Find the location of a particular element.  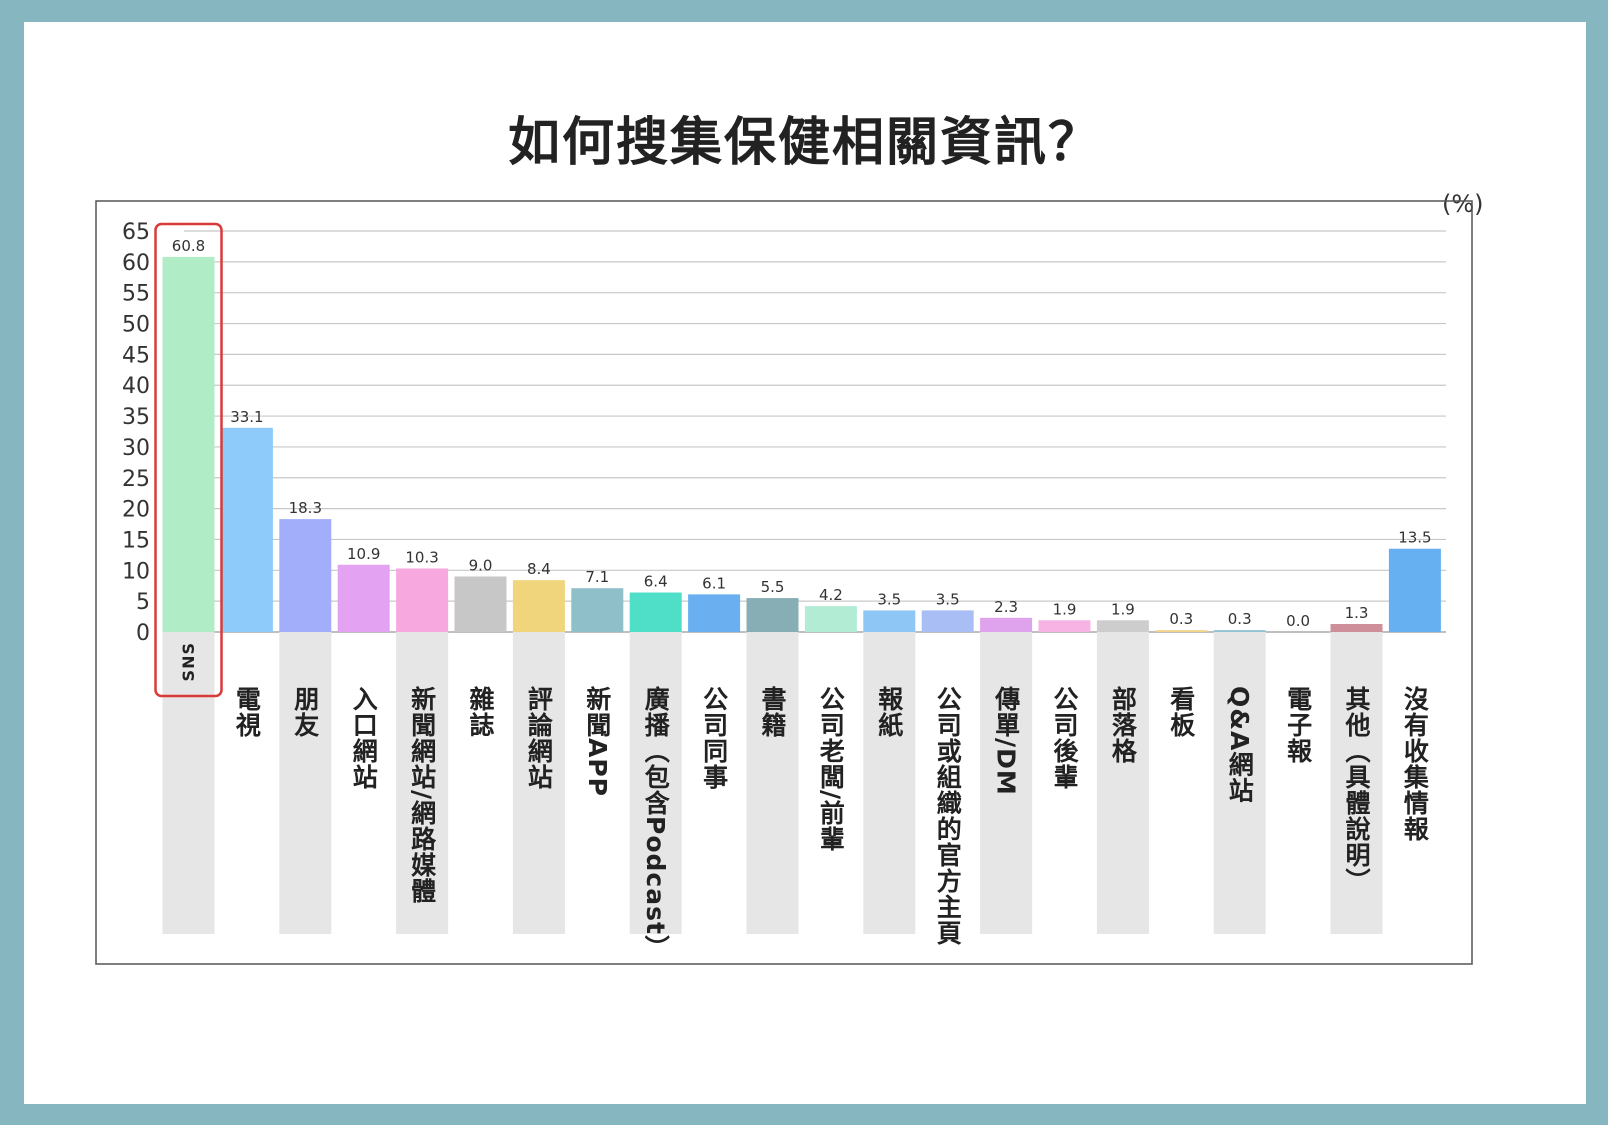

category-label: 傳單/DM is located at coordinates (1006, 741).